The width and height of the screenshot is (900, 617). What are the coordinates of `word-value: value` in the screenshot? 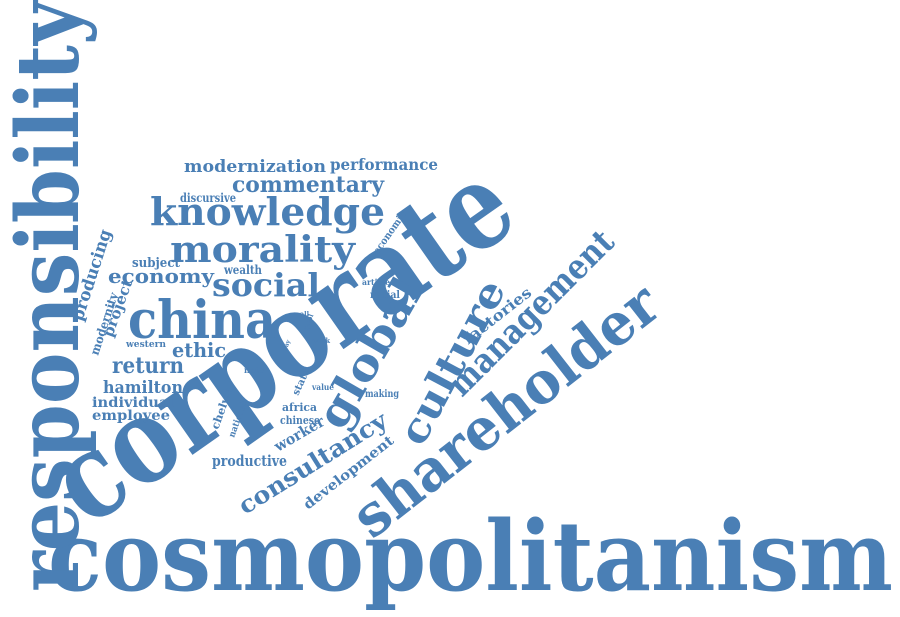 It's located at (322, 387).